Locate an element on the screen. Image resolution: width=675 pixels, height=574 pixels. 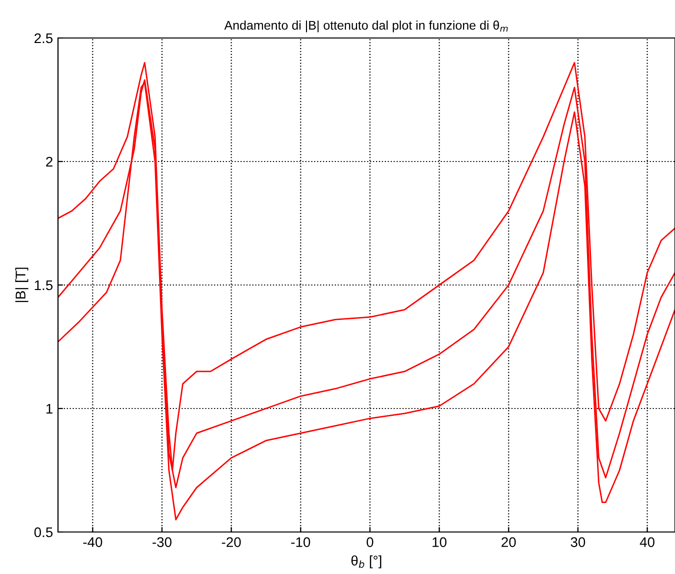
chart-title: Andamento di |B| ottenuto dal plot in funzione di θ$_{m}$ is located at coordinates (366, 26).